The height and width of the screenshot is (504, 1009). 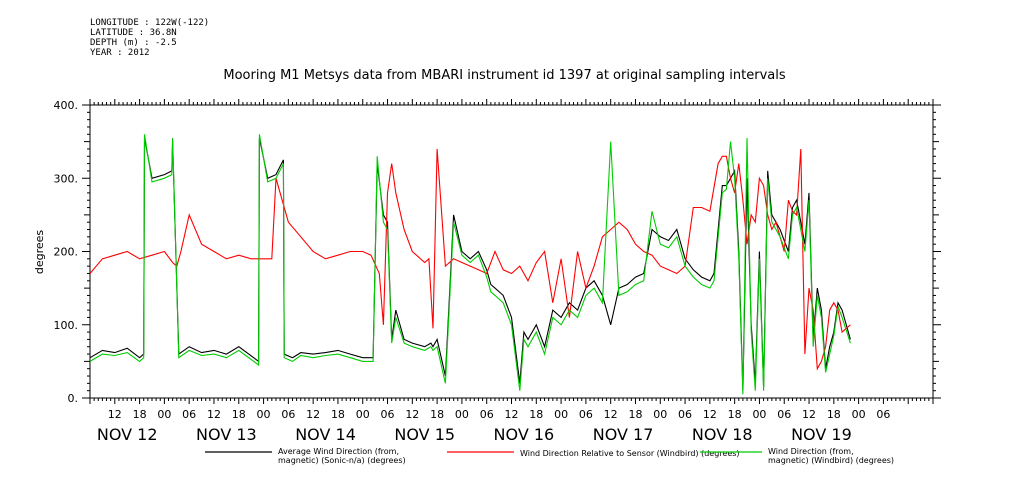 What do you see at coordinates (66, 325) in the screenshot?
I see `y-tick-label: 100.` at bounding box center [66, 325].